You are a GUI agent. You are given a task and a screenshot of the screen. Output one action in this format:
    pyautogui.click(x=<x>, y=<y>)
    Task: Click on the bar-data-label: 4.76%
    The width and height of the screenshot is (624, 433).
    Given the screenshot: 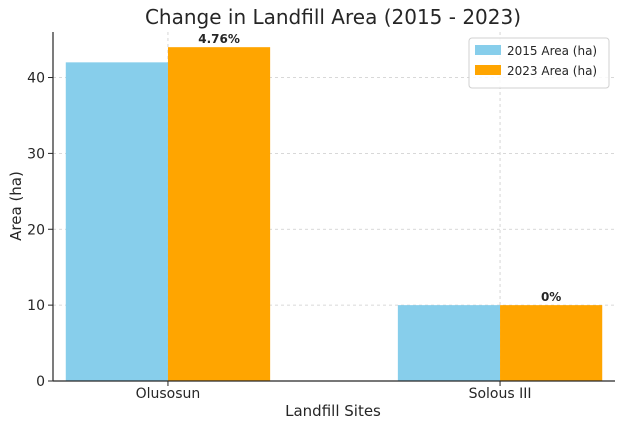 What is the action you would take?
    pyautogui.click(x=219, y=39)
    